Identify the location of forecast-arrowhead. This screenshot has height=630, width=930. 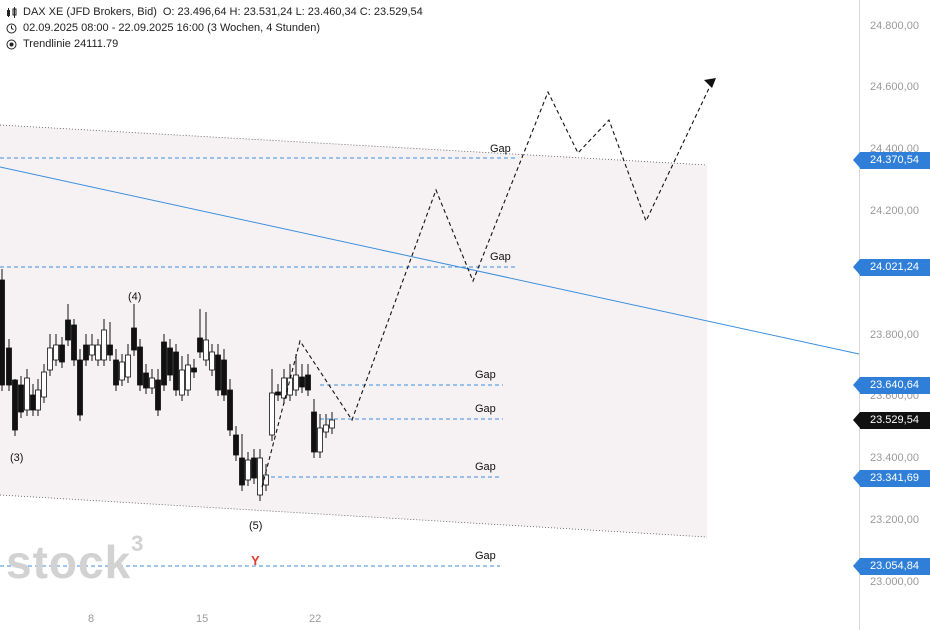
(710, 83).